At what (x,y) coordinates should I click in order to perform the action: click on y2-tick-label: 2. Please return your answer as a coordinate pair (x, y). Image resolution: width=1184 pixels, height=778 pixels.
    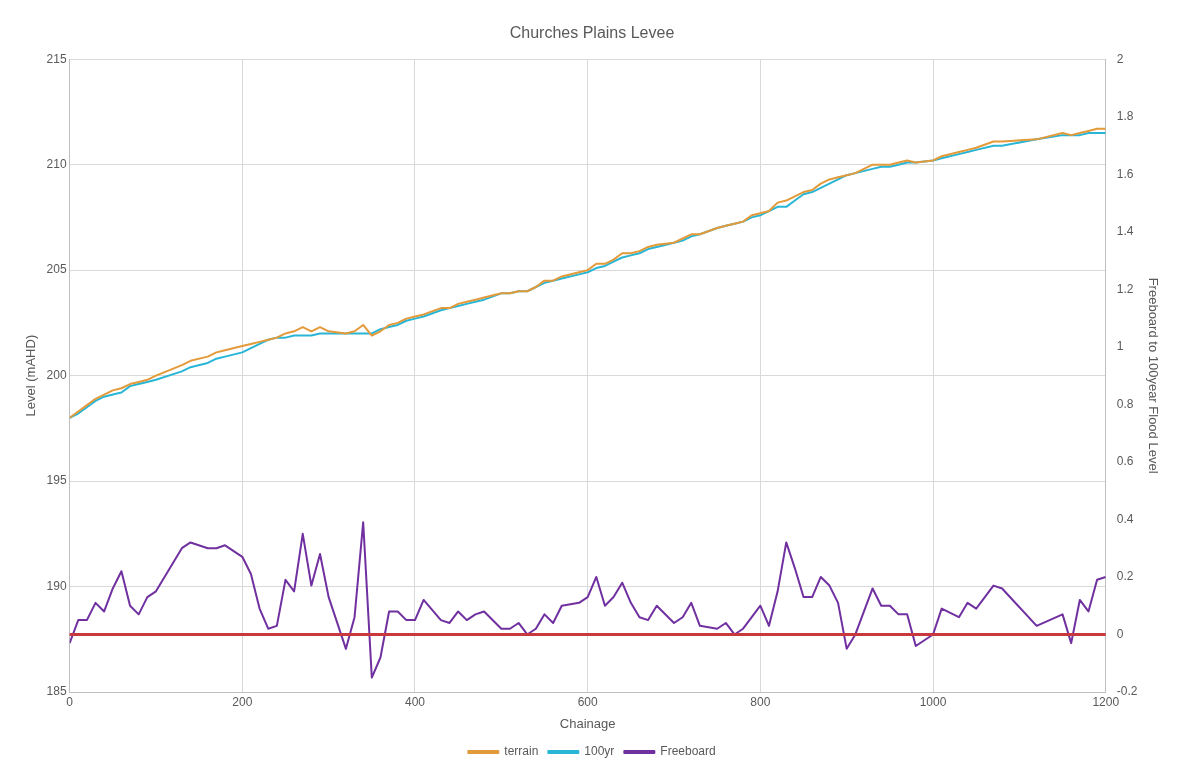
    Looking at the image, I should click on (1120, 58).